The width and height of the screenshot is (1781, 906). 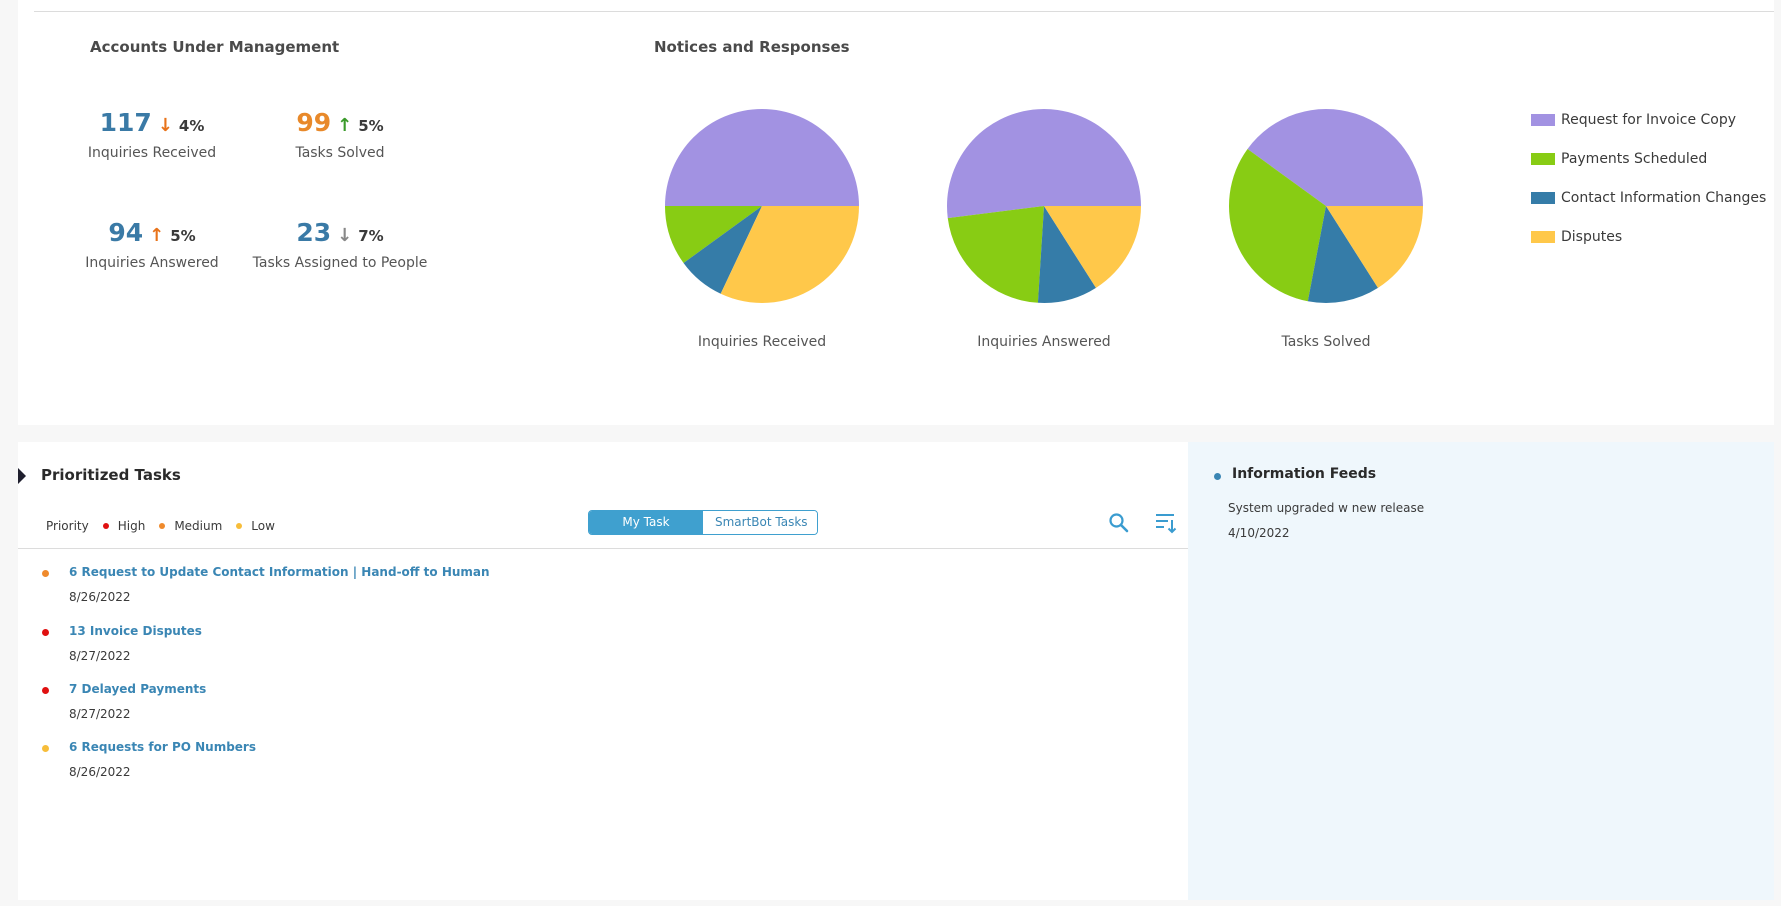 What do you see at coordinates (314, 232) in the screenshot?
I see `kpi-value: 23` at bounding box center [314, 232].